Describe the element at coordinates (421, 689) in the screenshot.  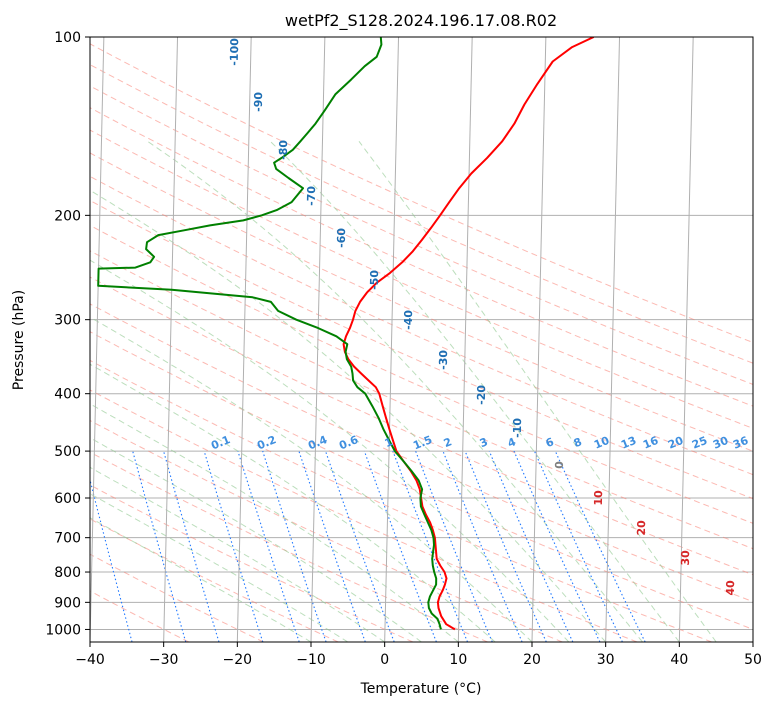
I see `x-axis-label: Temperature (°C)` at that location.